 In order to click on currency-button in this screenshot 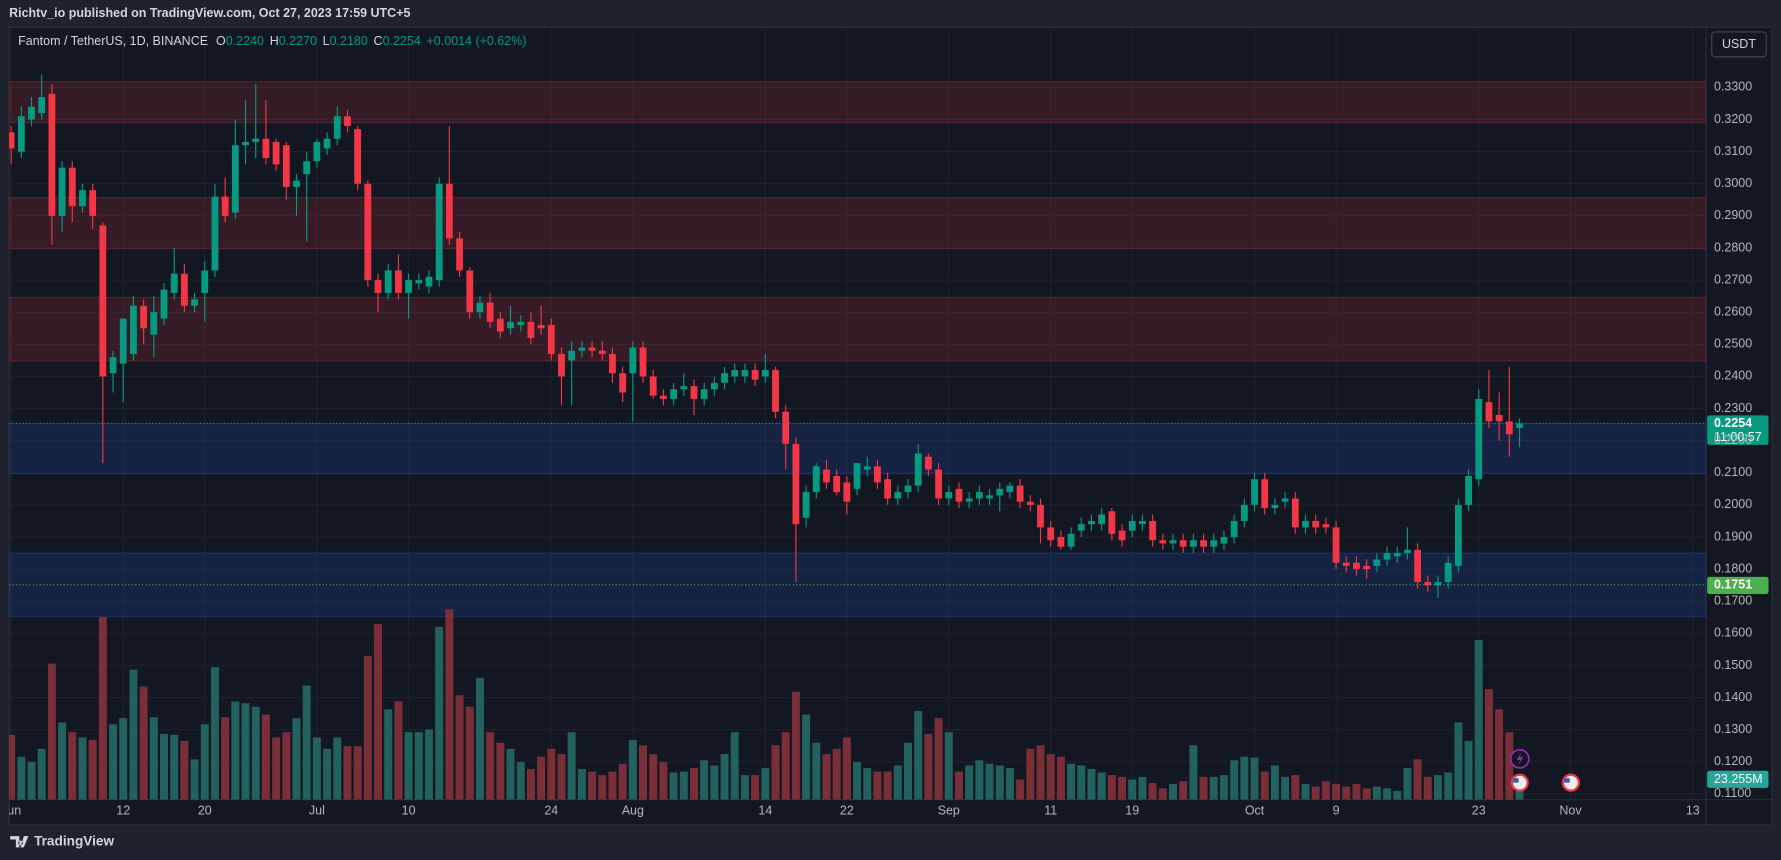, I will do `click(1739, 44)`.